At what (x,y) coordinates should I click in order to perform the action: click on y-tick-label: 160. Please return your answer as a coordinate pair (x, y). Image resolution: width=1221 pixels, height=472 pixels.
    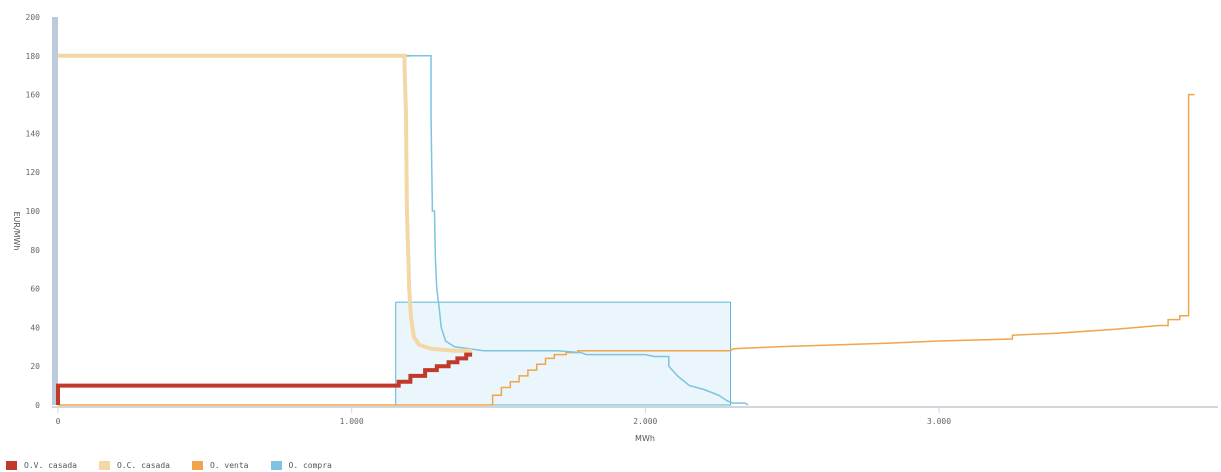
    Looking at the image, I should click on (33, 95).